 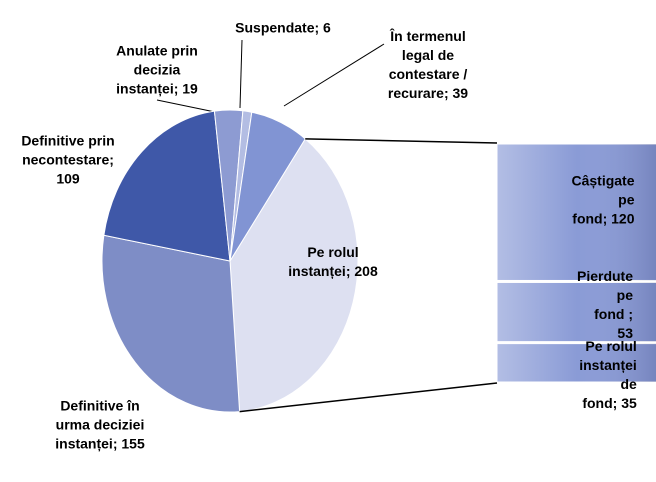 What do you see at coordinates (68, 159) in the screenshot?
I see `data-label: Definitive prin necontestare; 109` at bounding box center [68, 159].